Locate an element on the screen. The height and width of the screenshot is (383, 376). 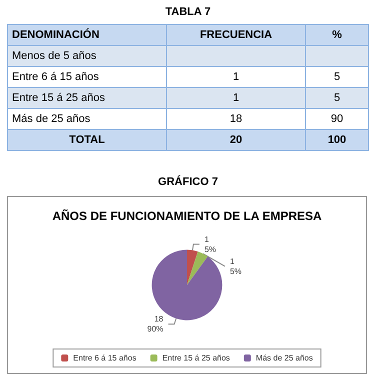
text: Más de 25 años is located at coordinates (87, 119).